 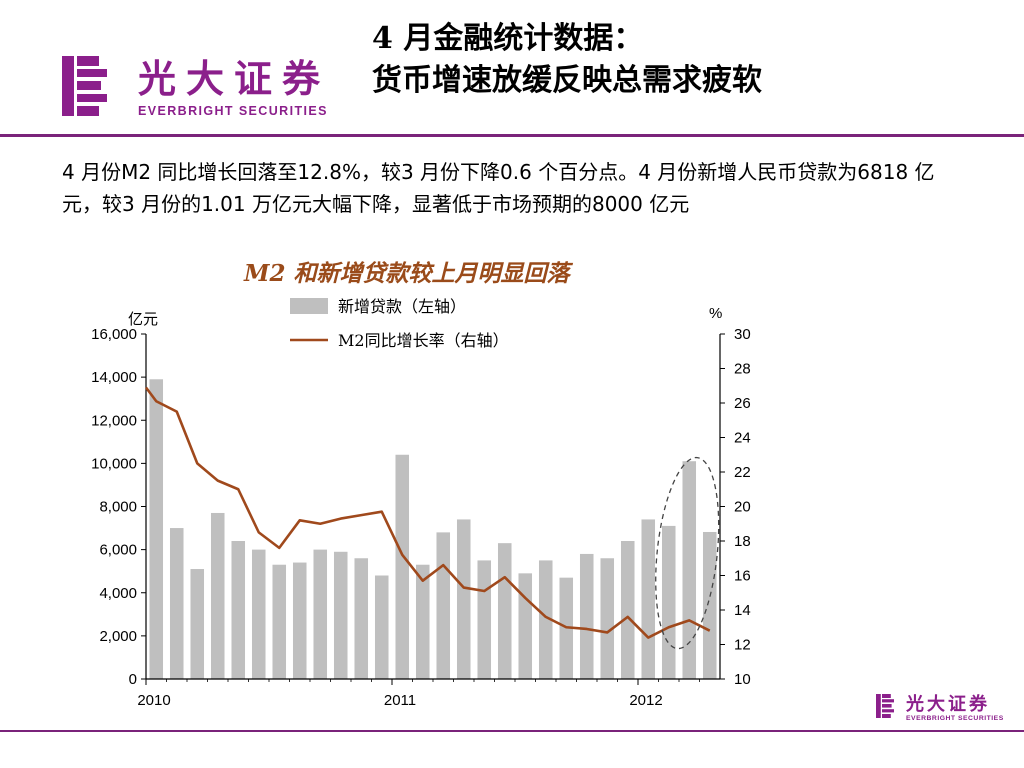 What do you see at coordinates (84, 86) in the screenshot?
I see `brand-logo-icon` at bounding box center [84, 86].